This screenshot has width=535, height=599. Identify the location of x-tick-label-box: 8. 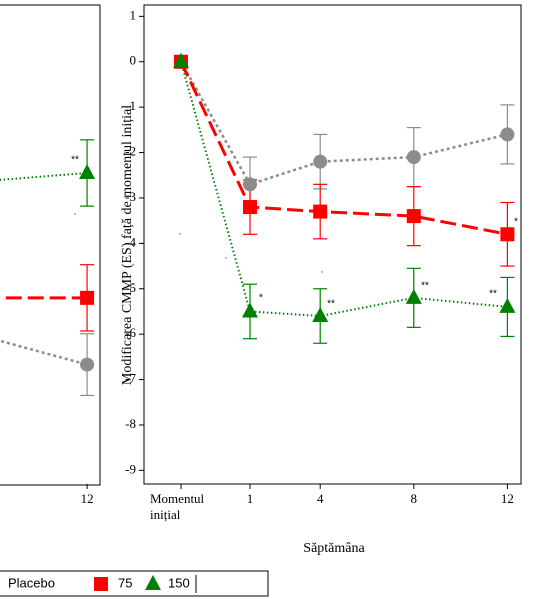
(414, 499).